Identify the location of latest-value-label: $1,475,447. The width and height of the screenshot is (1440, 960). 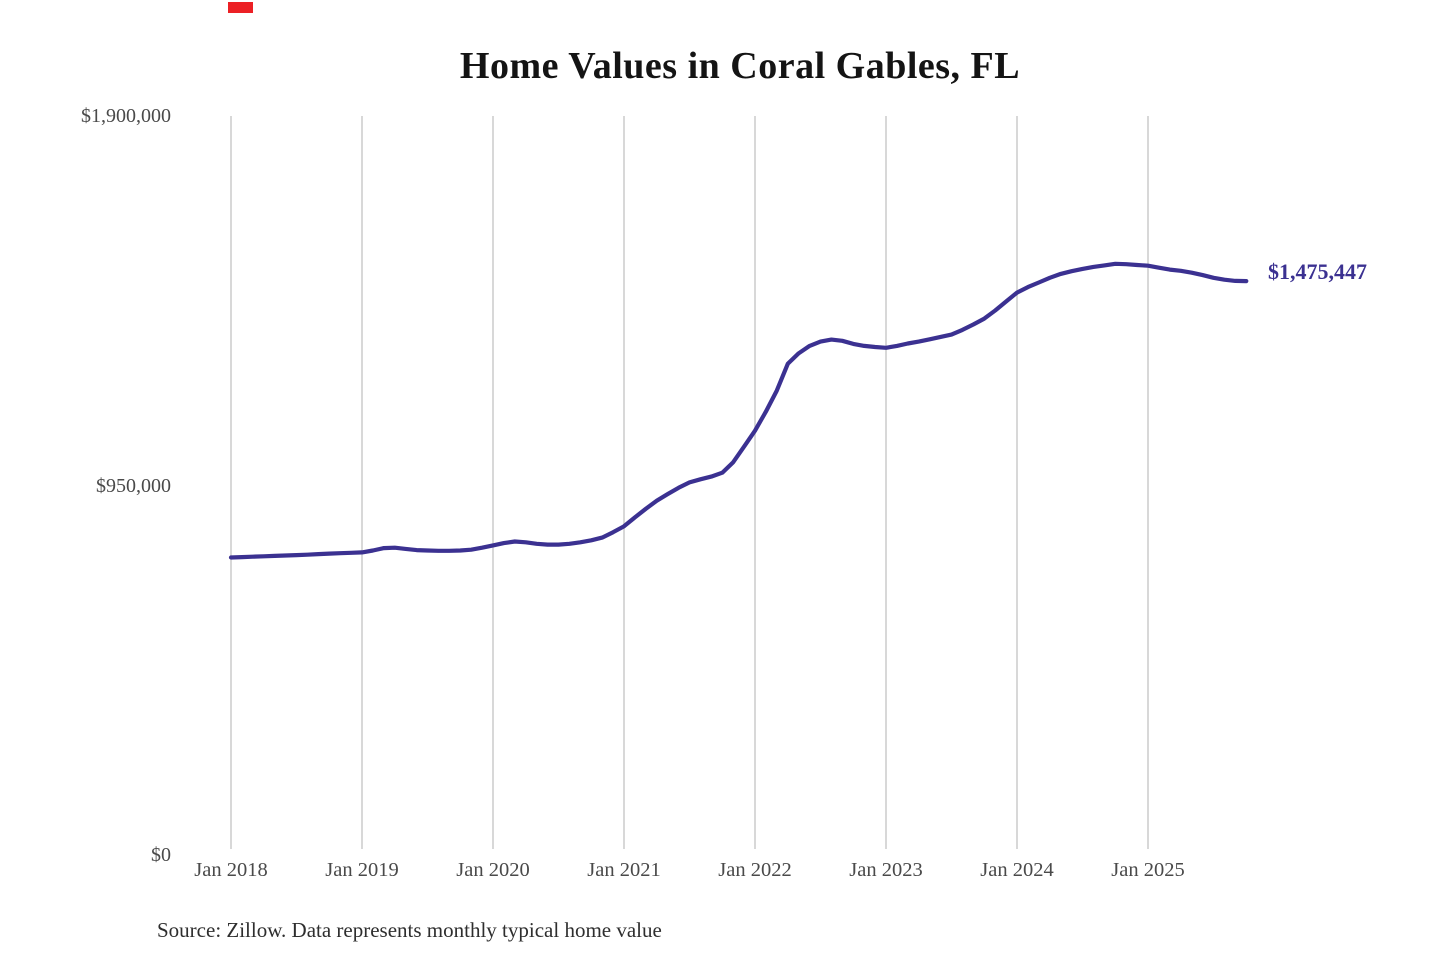
(1317, 271).